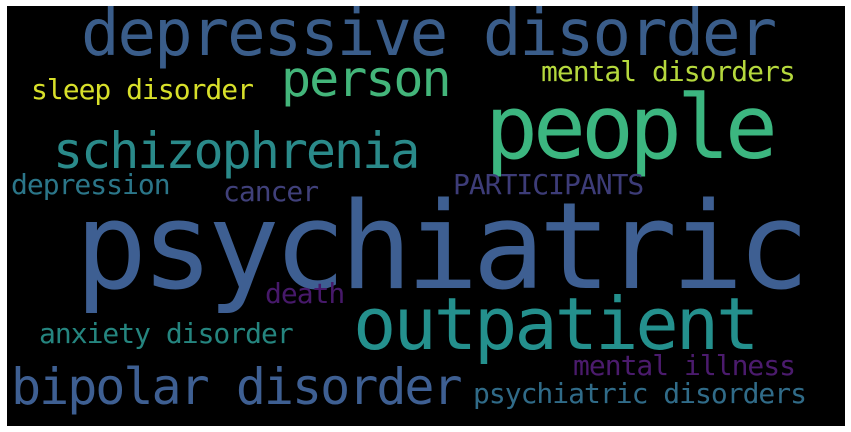  I want to click on word-participants: PARTICIPANTS, so click(548, 184).